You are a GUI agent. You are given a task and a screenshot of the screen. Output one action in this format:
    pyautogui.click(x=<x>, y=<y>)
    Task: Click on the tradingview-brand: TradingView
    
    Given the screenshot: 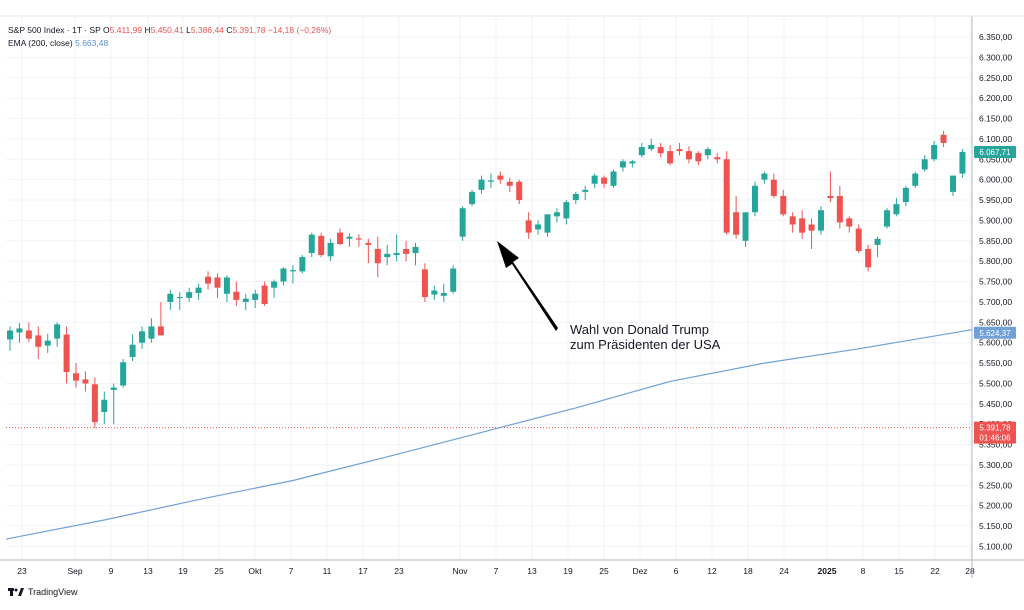 What is the action you would take?
    pyautogui.click(x=43, y=592)
    